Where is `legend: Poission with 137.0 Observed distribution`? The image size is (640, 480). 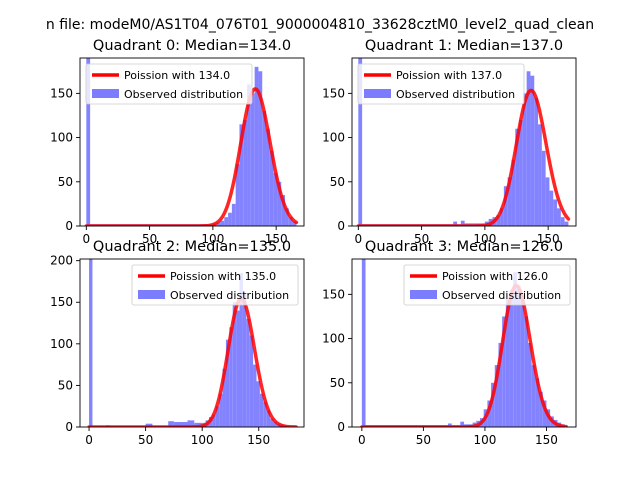 legend: Poission with 137.0 Observed distribution is located at coordinates (441, 84).